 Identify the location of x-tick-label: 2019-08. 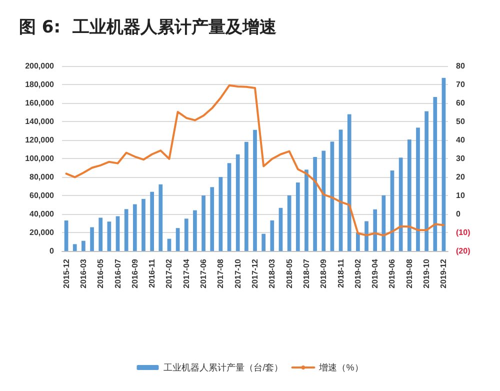
(409, 273).